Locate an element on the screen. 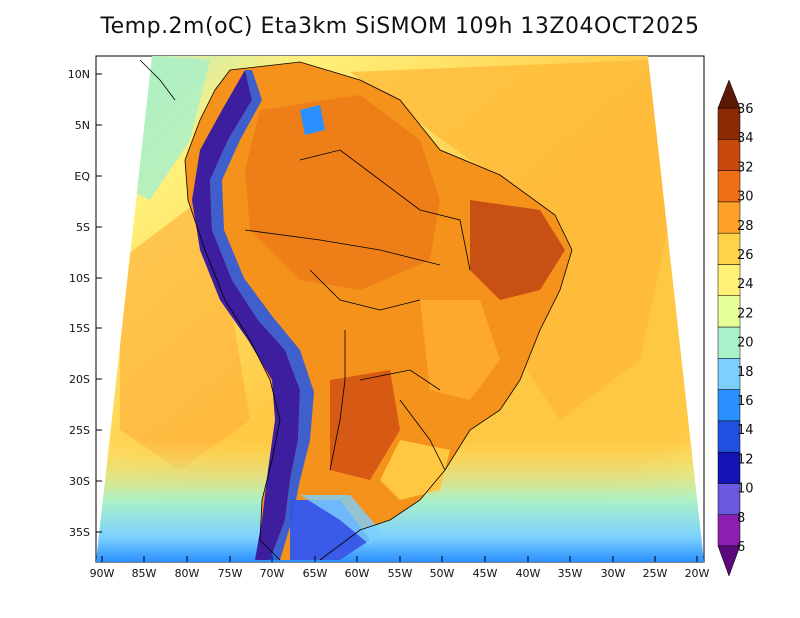 The width and height of the screenshot is (800, 618). lat-tick: 35S is located at coordinates (85, 532).